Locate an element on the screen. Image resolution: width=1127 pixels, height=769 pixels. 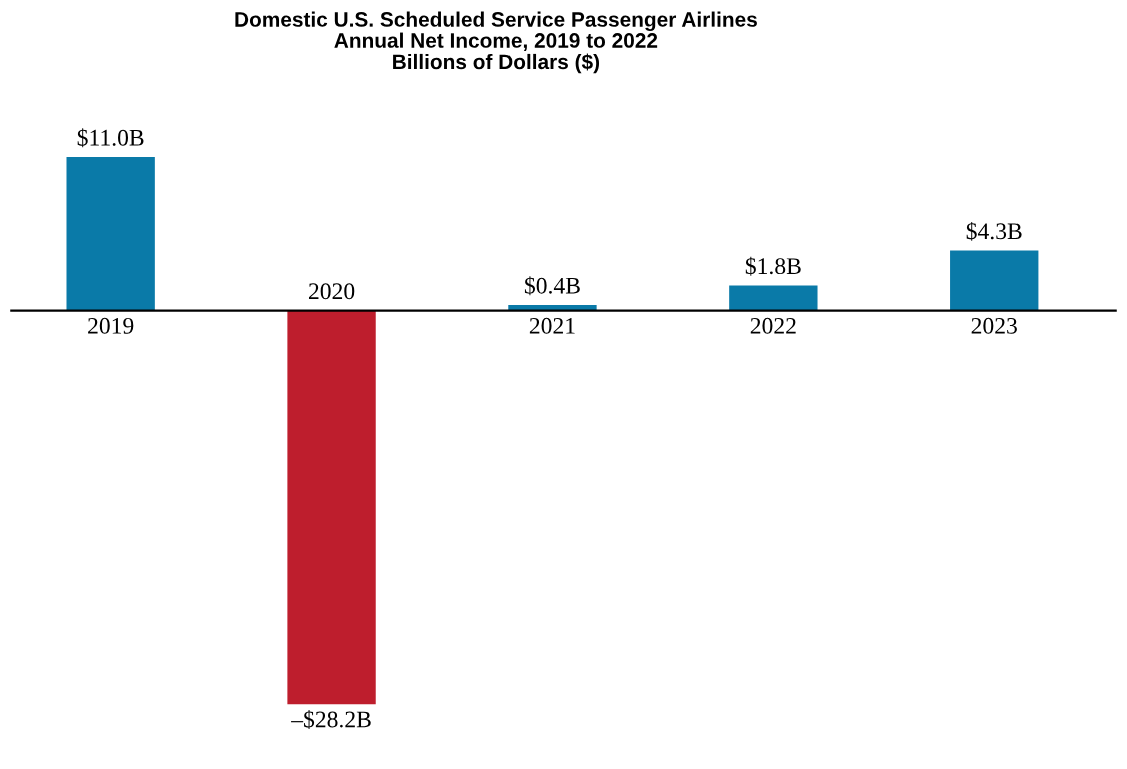
data-label: $1.8B is located at coordinates (773, 266).